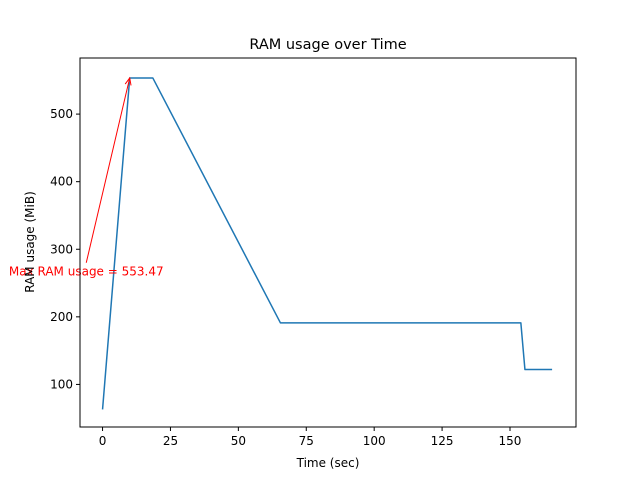 This screenshot has height=480, width=640. Describe the element at coordinates (61, 114) in the screenshot. I see `y-tick-label: 500` at that location.